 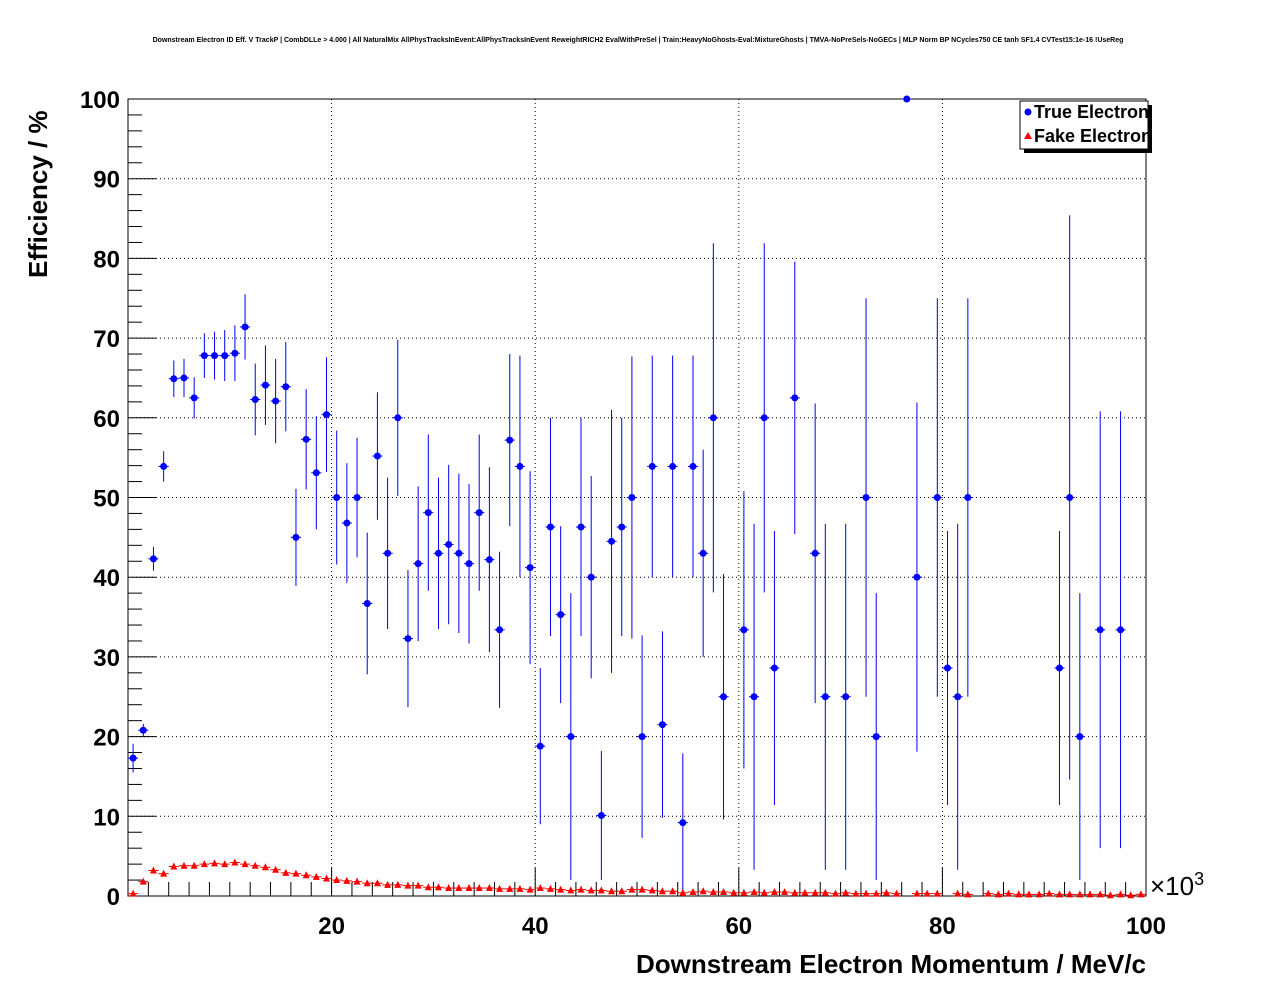 What do you see at coordinates (738, 926) in the screenshot?
I see `x-tick-label: 60` at bounding box center [738, 926].